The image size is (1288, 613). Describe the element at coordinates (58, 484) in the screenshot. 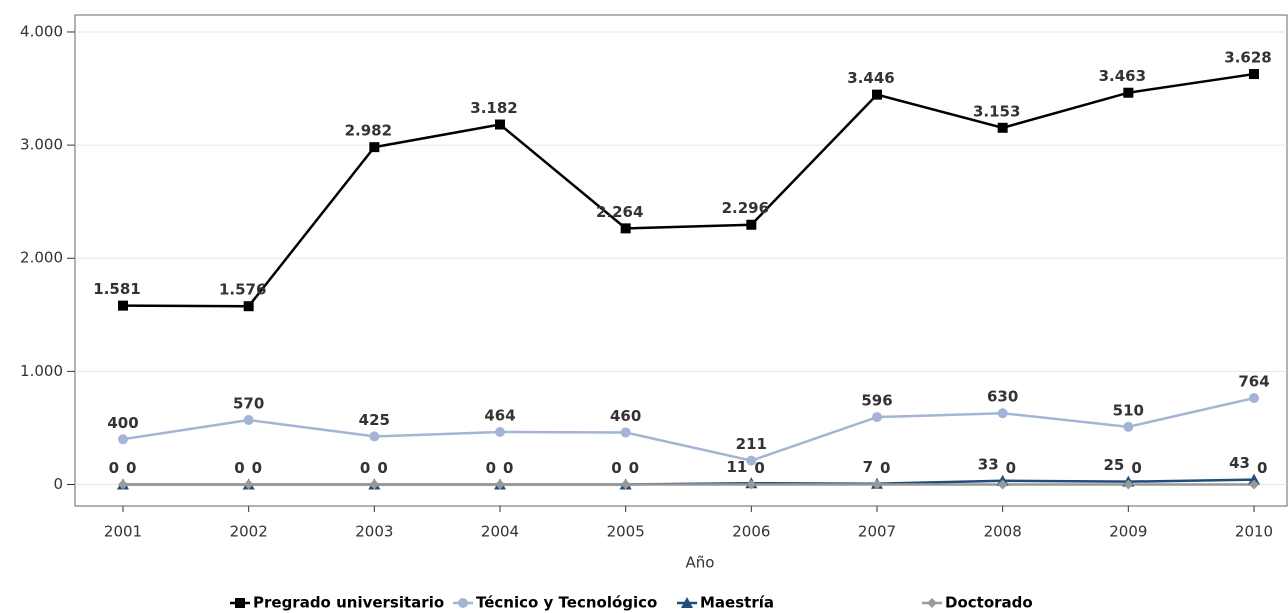

I see `y-tick-label: 0` at that location.